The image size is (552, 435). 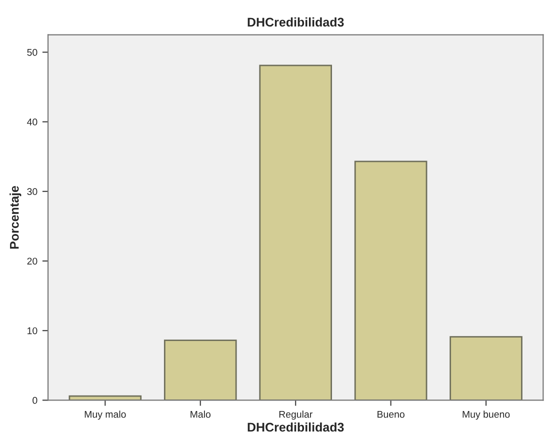 What do you see at coordinates (296, 427) in the screenshot?
I see `x-axis-title: DHCredibilidad3` at bounding box center [296, 427].